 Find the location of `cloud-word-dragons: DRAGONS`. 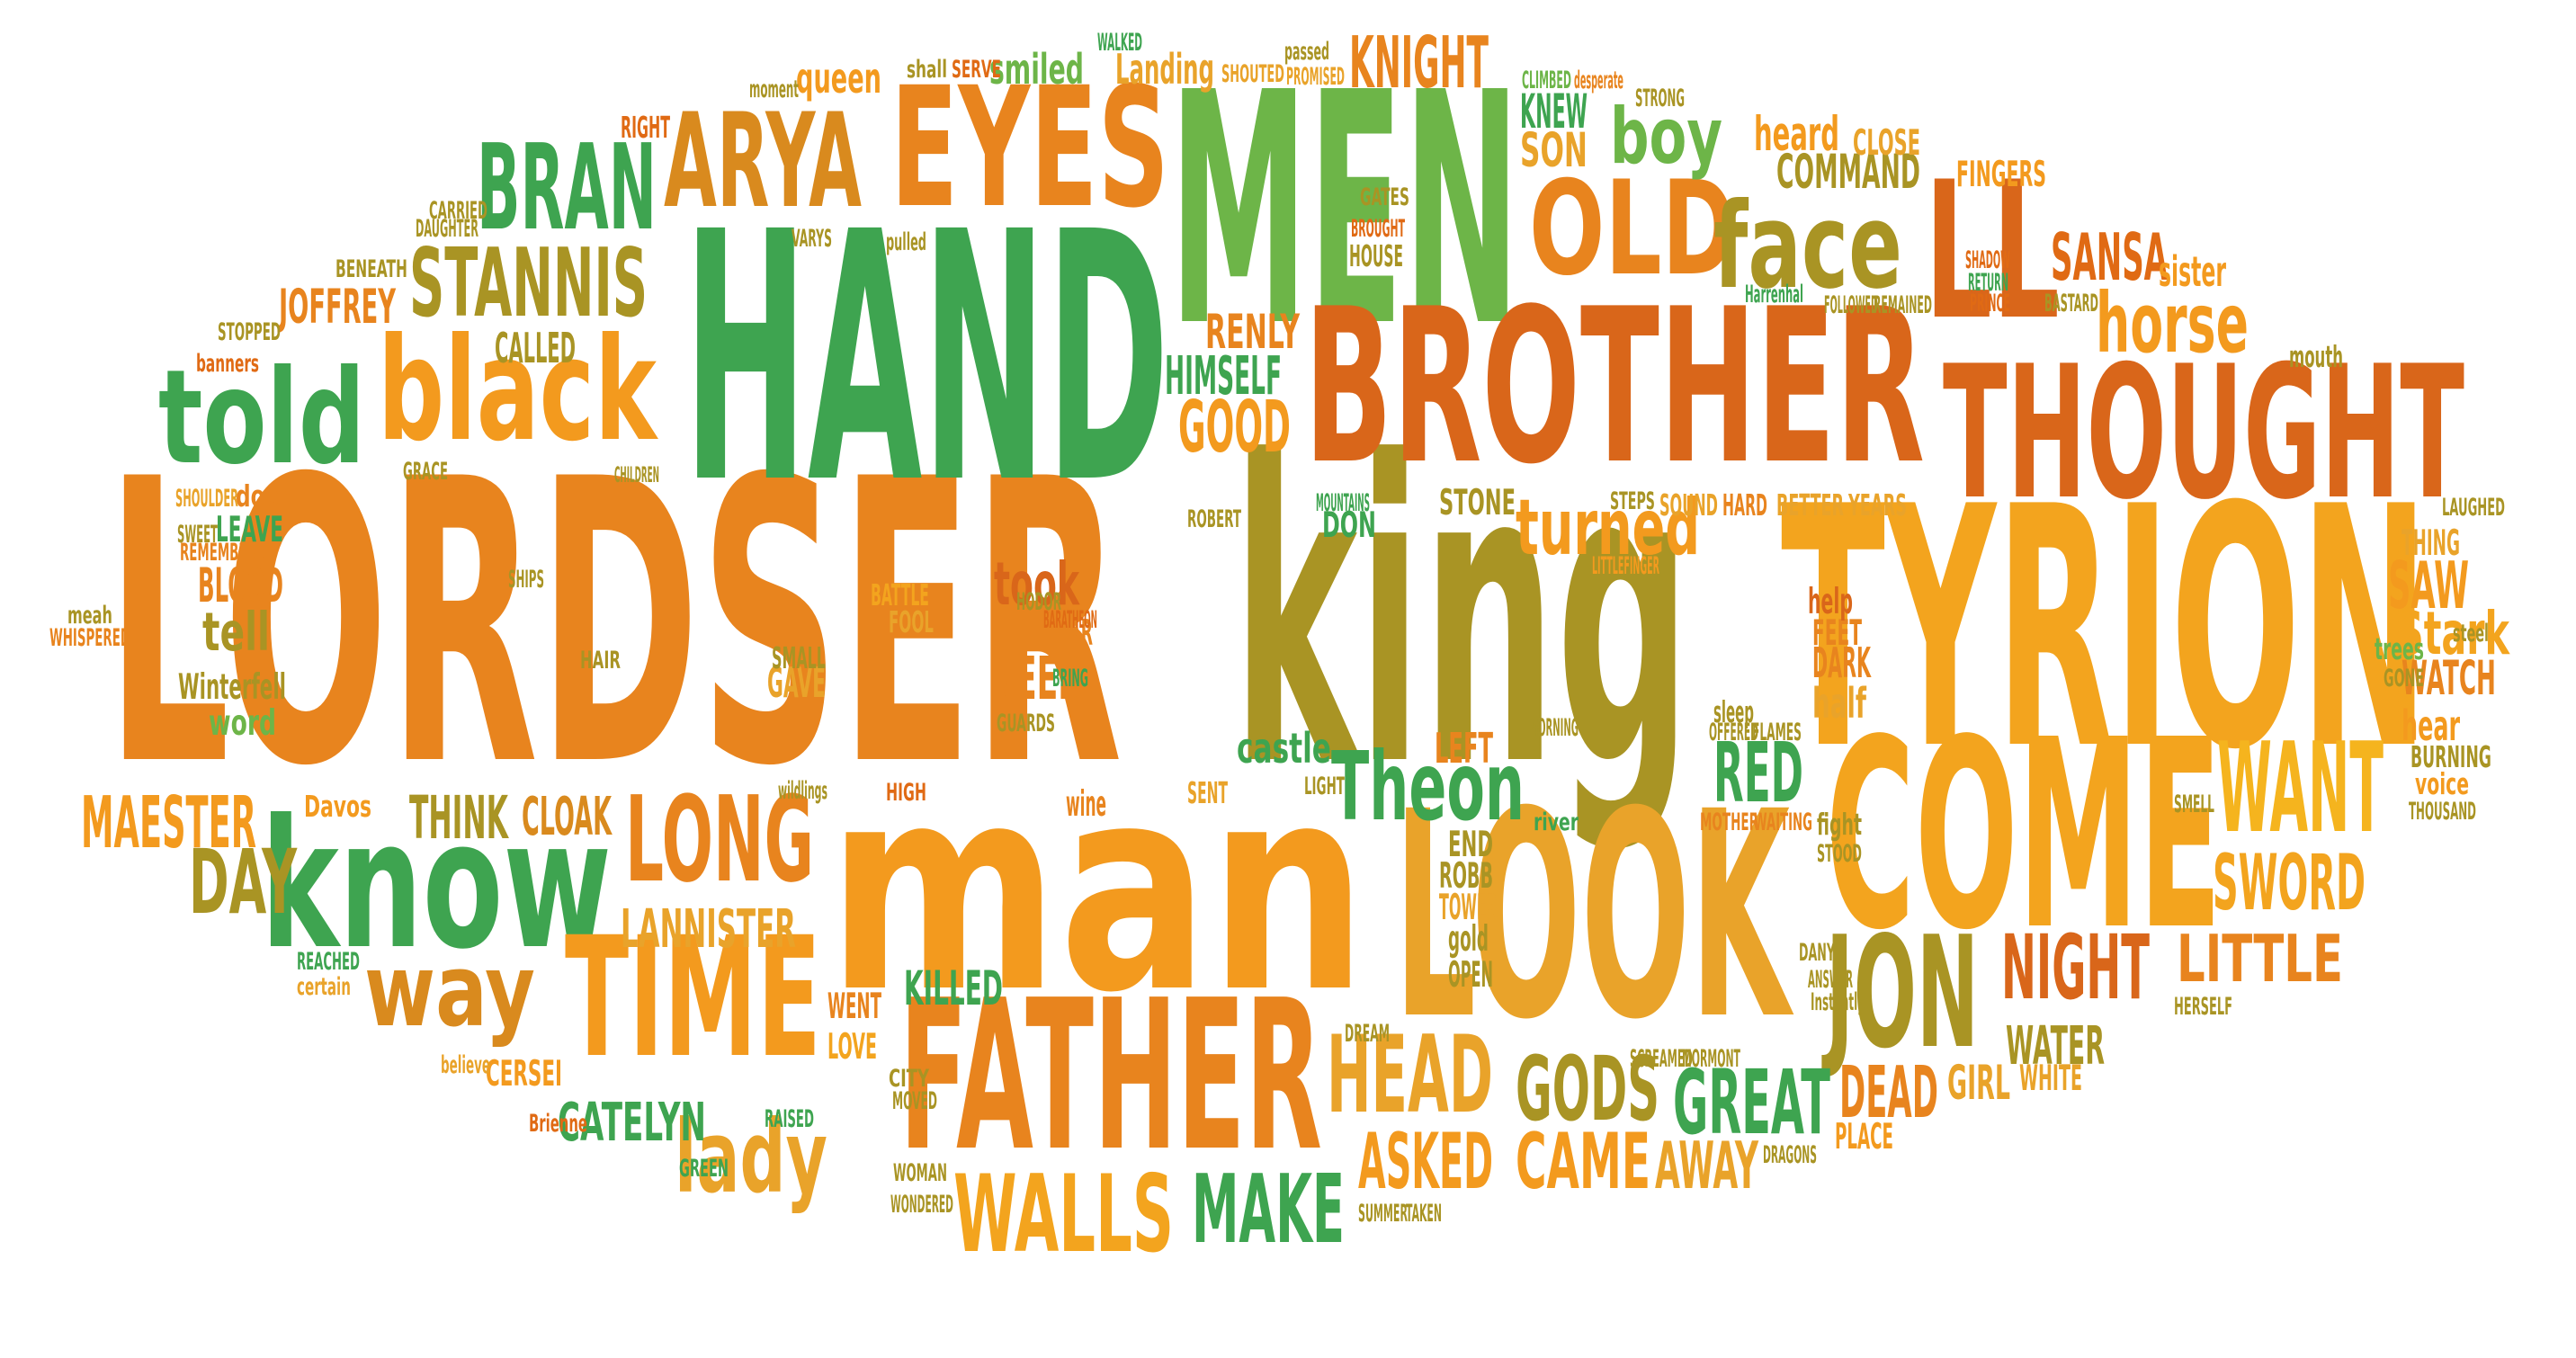

cloud-word-dragons: DRAGONS is located at coordinates (1790, 1155).